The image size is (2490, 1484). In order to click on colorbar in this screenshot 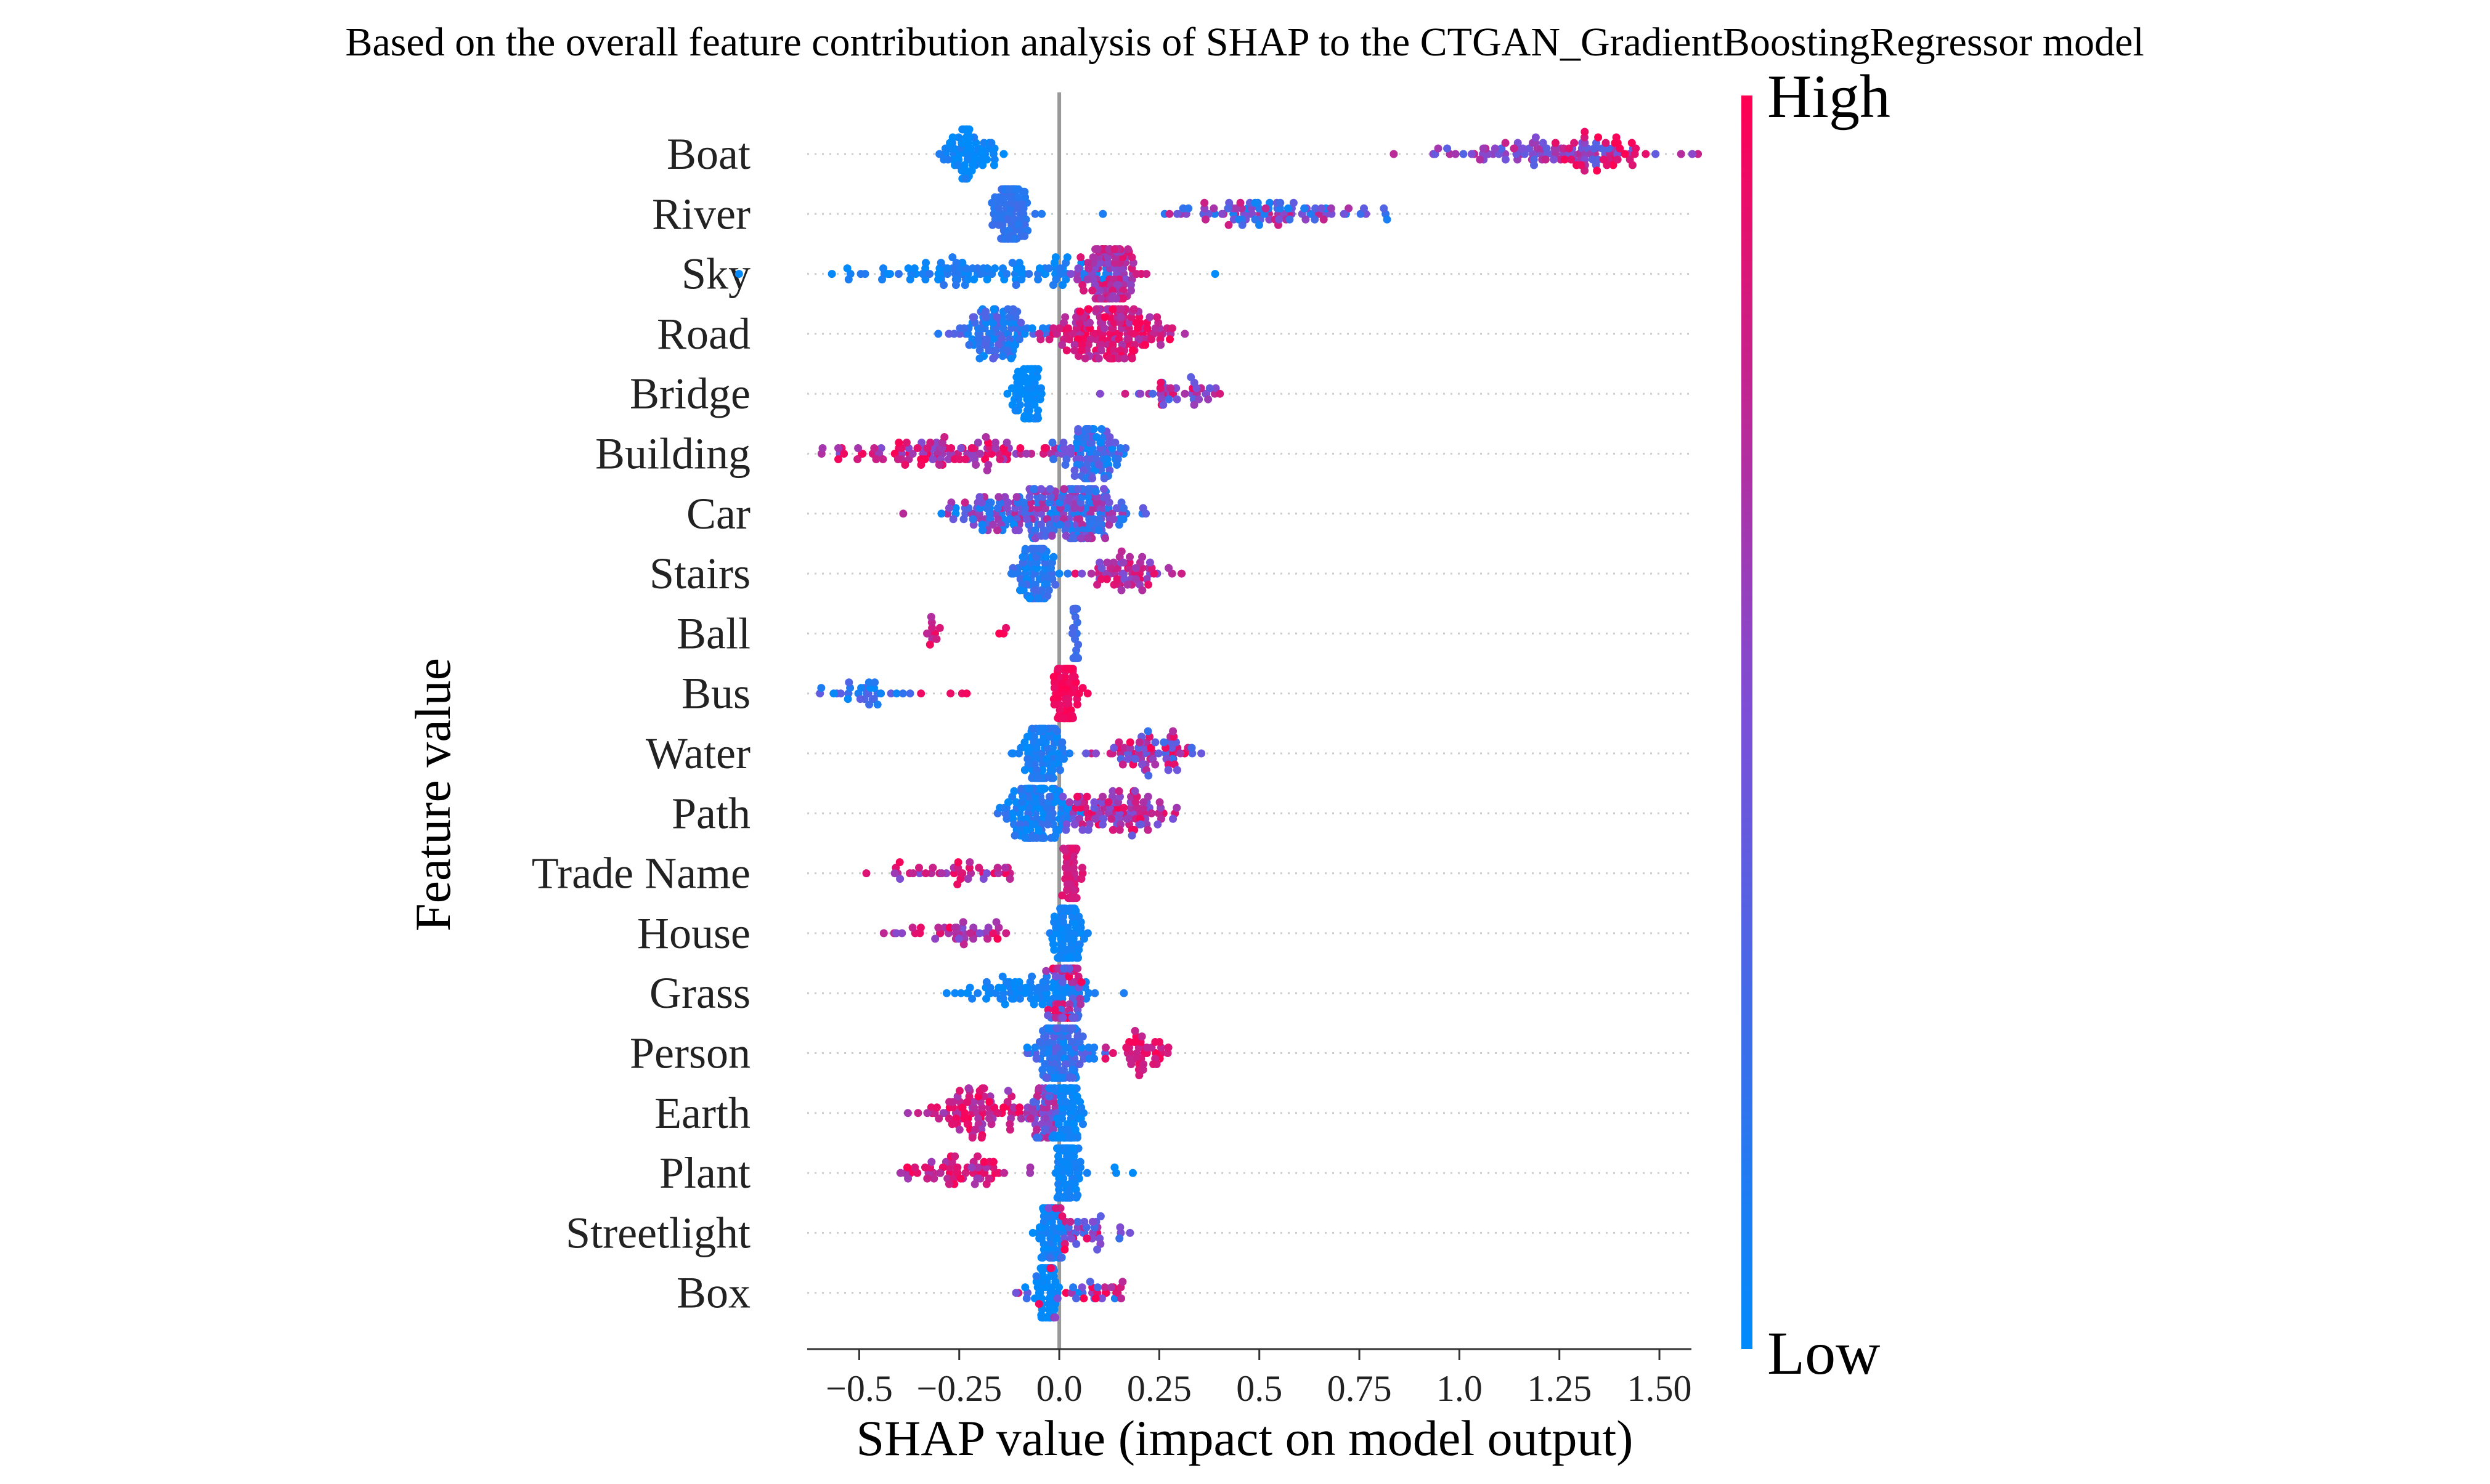, I will do `click(1747, 722)`.